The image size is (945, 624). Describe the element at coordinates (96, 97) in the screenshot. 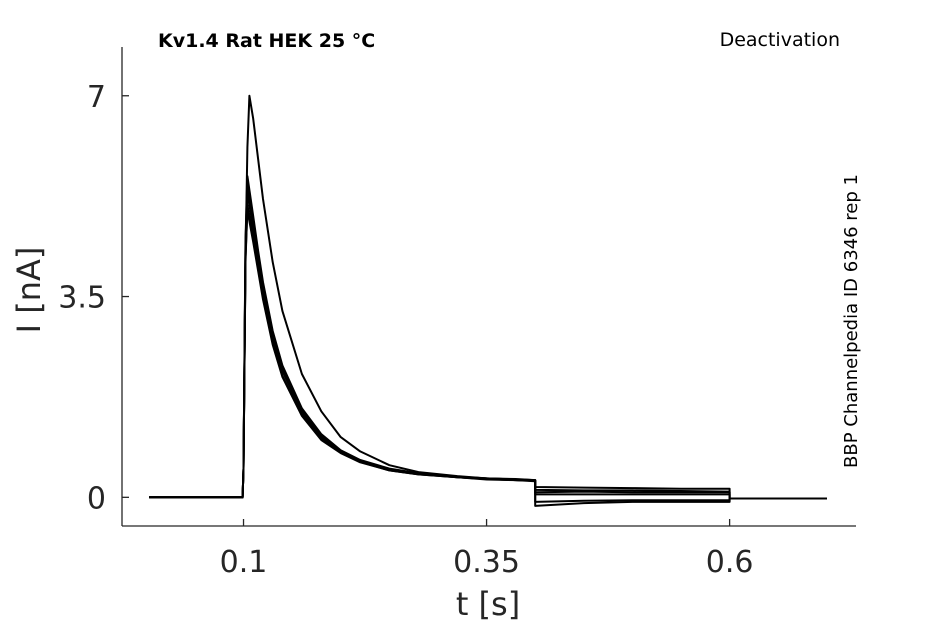

I see `y-tick-label: 7` at that location.